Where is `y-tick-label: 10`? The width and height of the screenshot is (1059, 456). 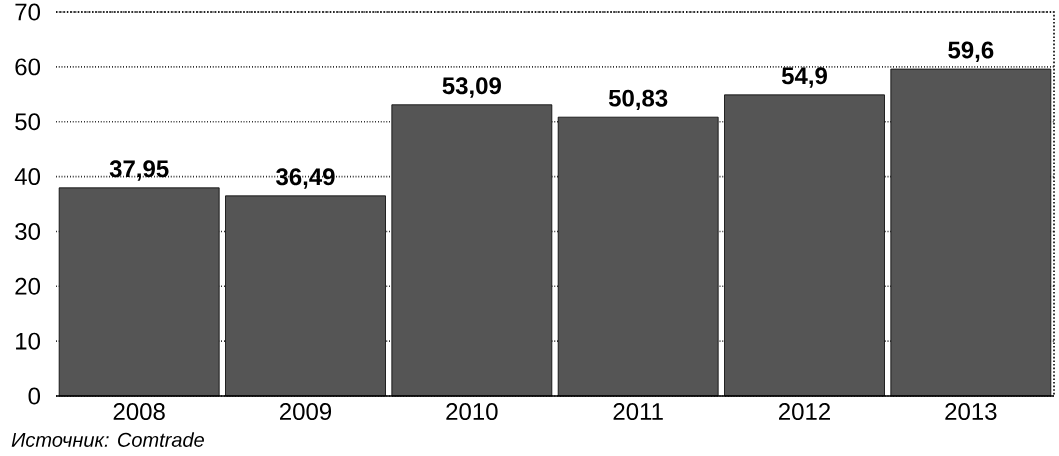 y-tick-label: 10 is located at coordinates (28, 341).